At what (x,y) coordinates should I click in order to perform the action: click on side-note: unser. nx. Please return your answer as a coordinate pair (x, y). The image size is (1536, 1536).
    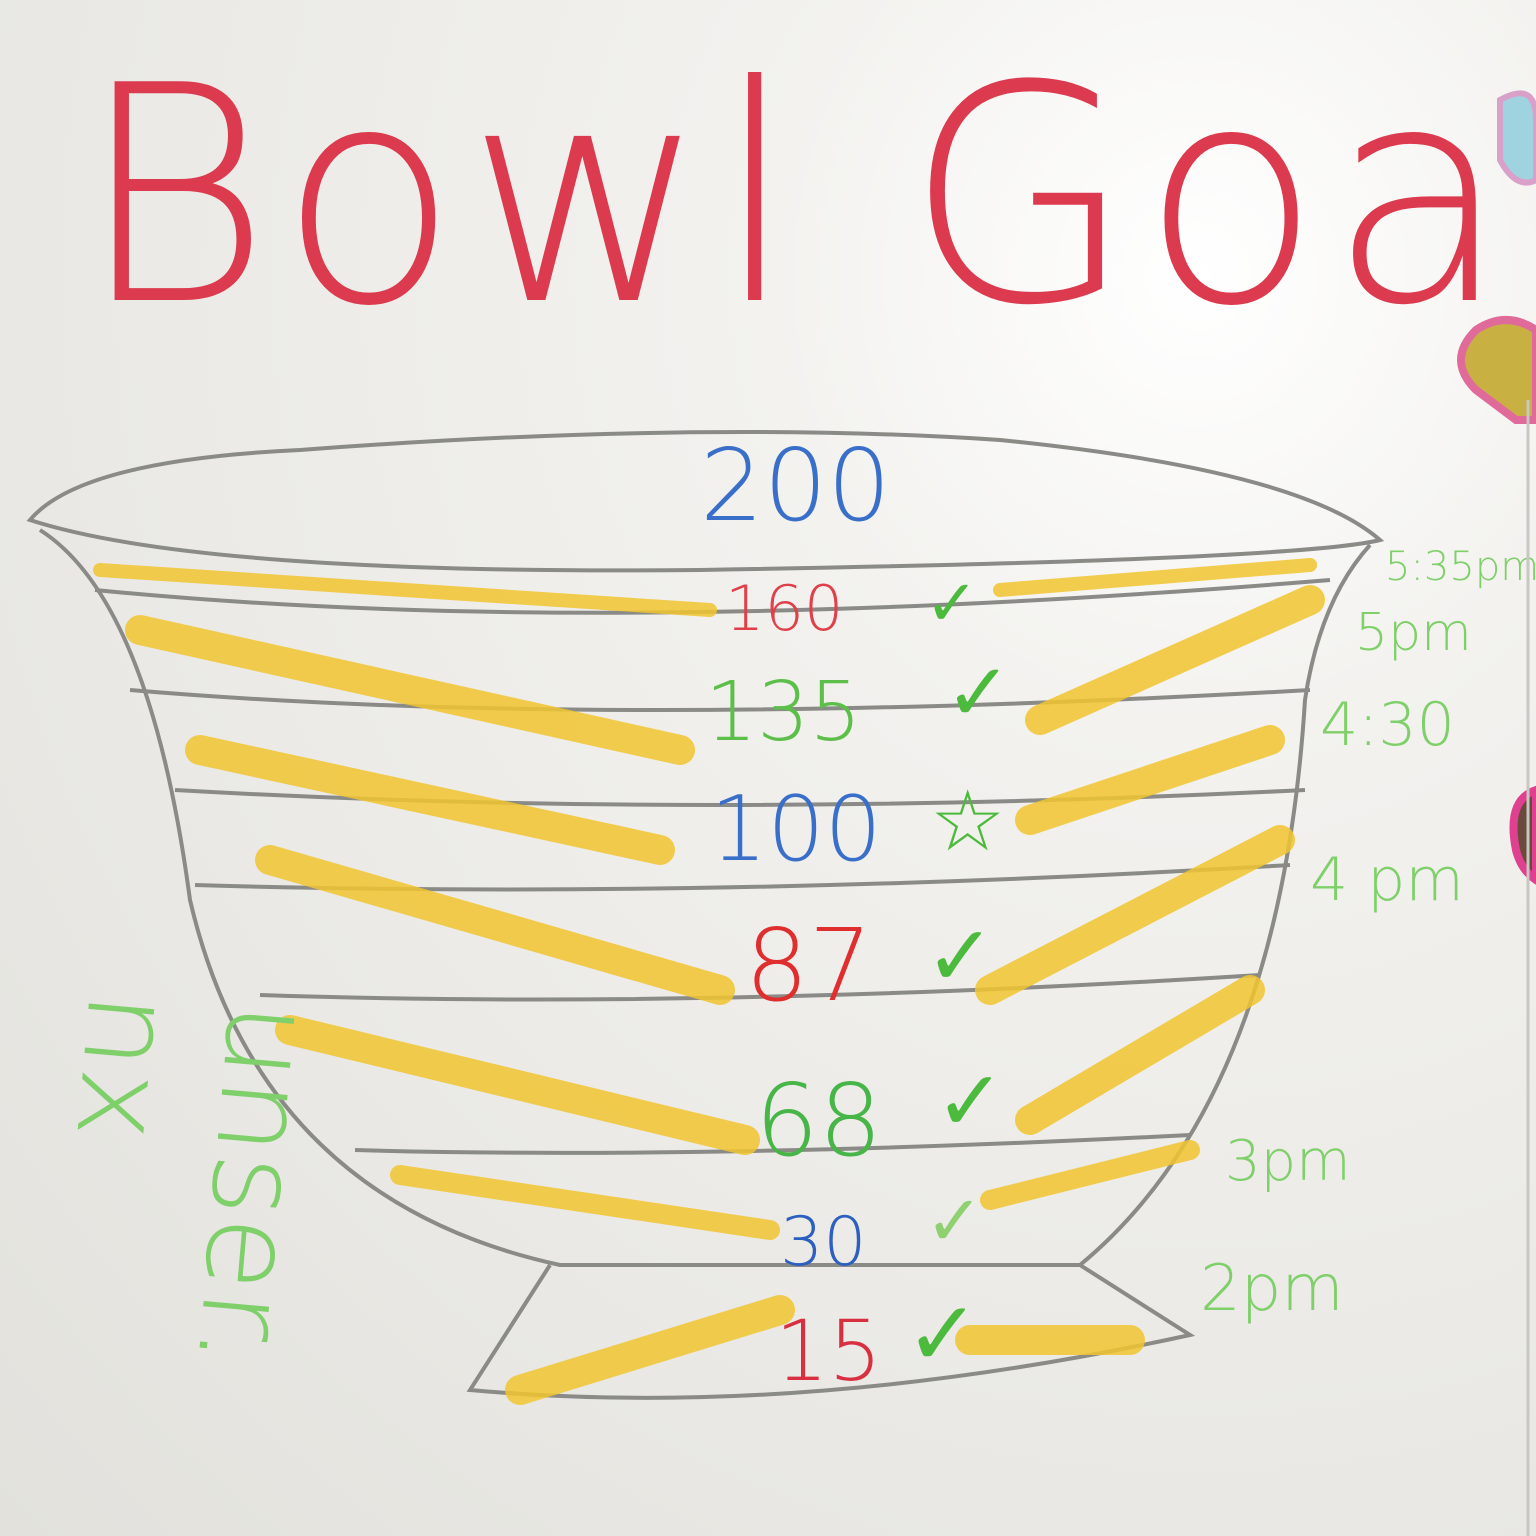
    Looking at the image, I should click on (193, 1180).